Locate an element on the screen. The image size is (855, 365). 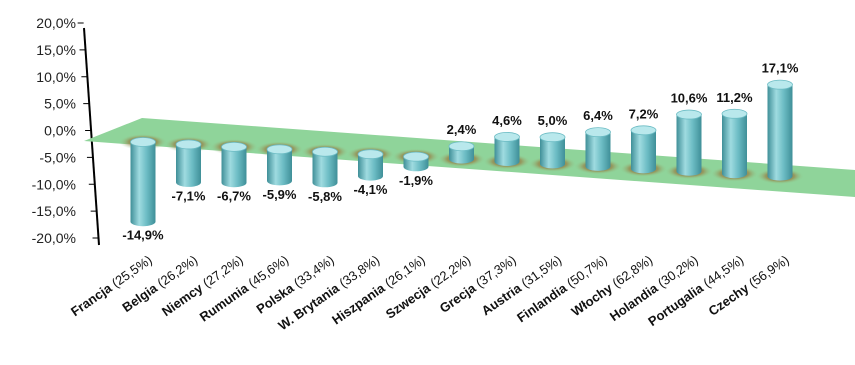
y-axis is located at coordinates (91, 136).